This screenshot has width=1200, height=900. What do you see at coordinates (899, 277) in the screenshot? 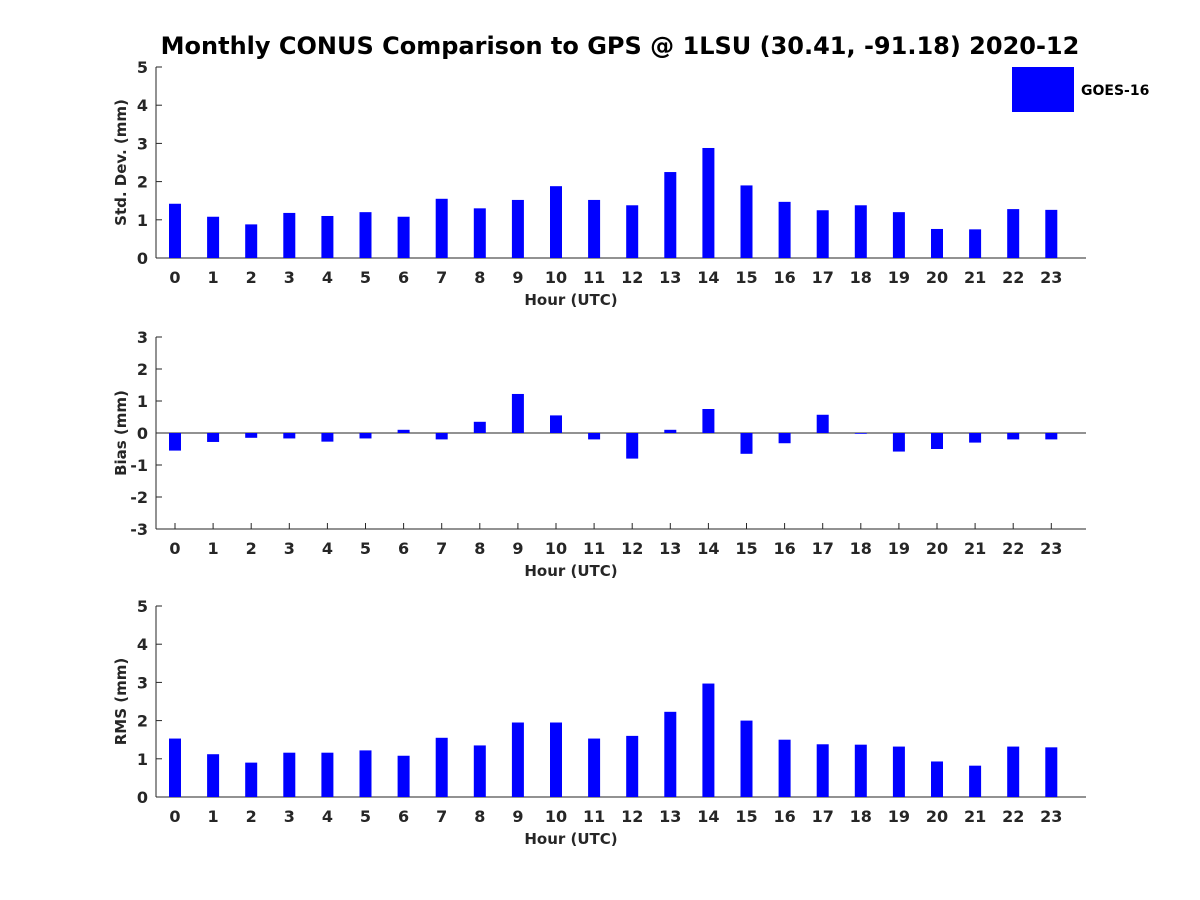
I see `std-x-tick-label: 19` at bounding box center [899, 277].